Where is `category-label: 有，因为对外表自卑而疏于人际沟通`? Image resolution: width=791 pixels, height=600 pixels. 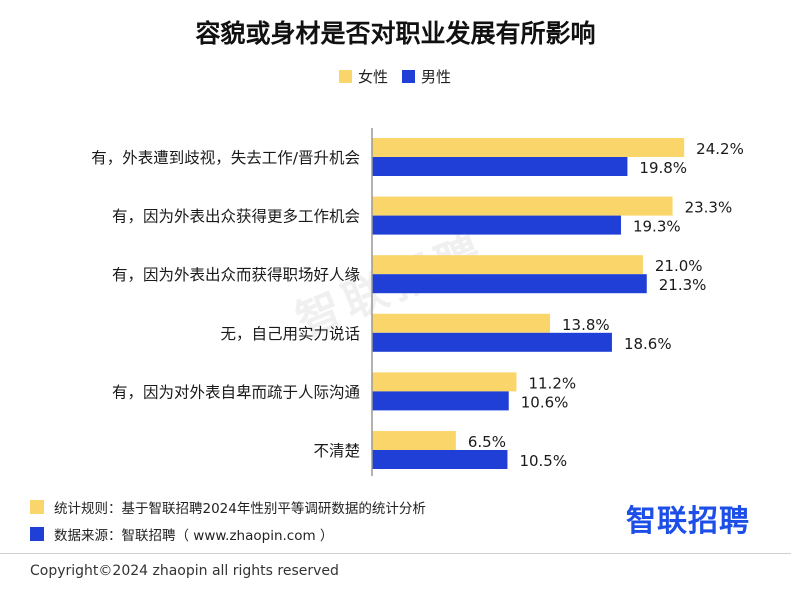
category-label: 有，因为对外表自卑而疏于人际沟通 is located at coordinates (236, 392).